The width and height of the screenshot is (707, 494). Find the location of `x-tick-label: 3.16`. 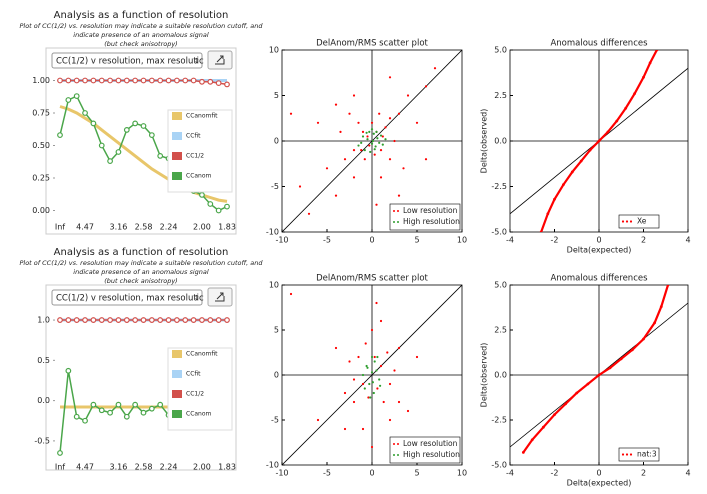

x-tick-label: 3.16 is located at coordinates (119, 227).